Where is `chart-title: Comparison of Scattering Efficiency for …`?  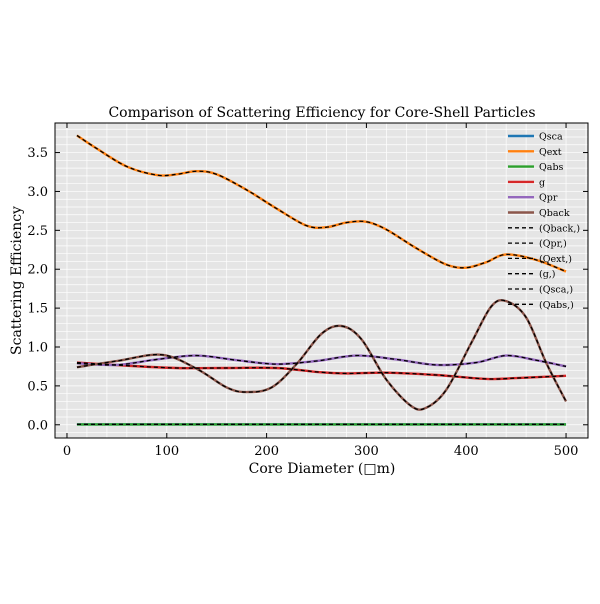 chart-title: Comparison of Scattering Efficiency for … is located at coordinates (321, 113).